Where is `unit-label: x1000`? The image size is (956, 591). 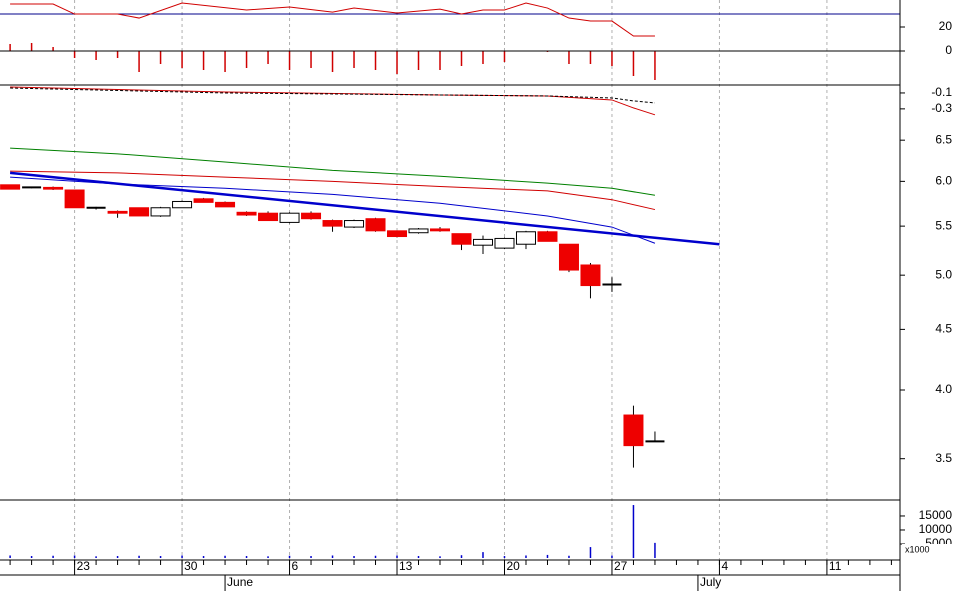
unit-label: x1000 is located at coordinates (917, 549).